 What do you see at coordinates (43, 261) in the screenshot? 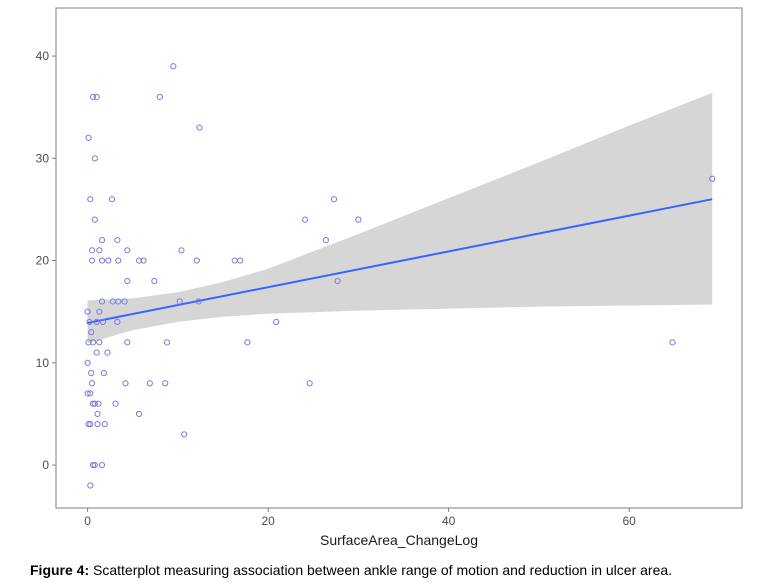
I see `y-tick-label: 20` at bounding box center [43, 261].